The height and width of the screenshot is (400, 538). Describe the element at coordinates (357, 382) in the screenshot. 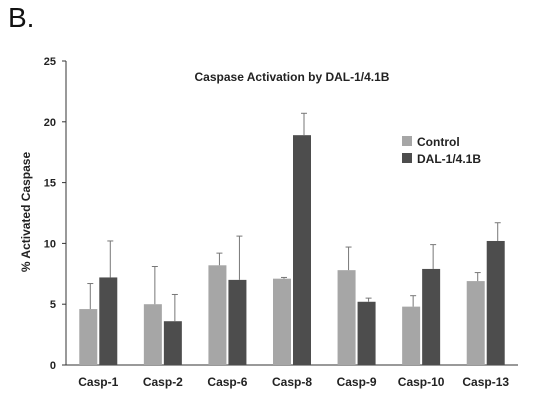

I see `x-tick-label: Casp-9` at that location.